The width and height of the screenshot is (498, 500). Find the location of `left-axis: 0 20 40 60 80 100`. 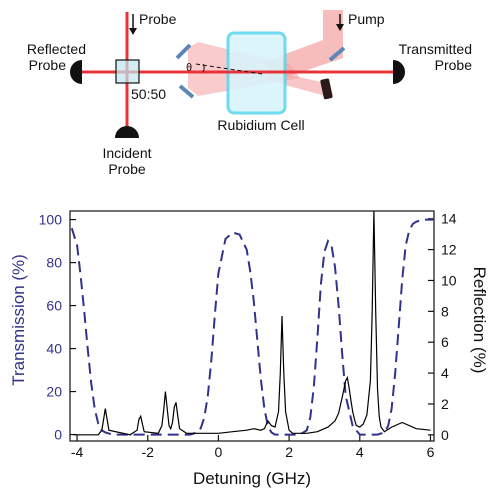

left-axis: 0 20 40 60 80 100 is located at coordinates (57, 327).